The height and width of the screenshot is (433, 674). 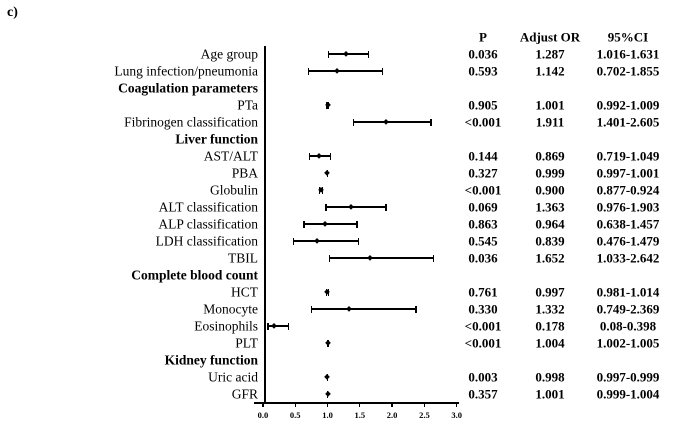 I want to click on ci-value: 0.976-1.903, so click(x=628, y=207).